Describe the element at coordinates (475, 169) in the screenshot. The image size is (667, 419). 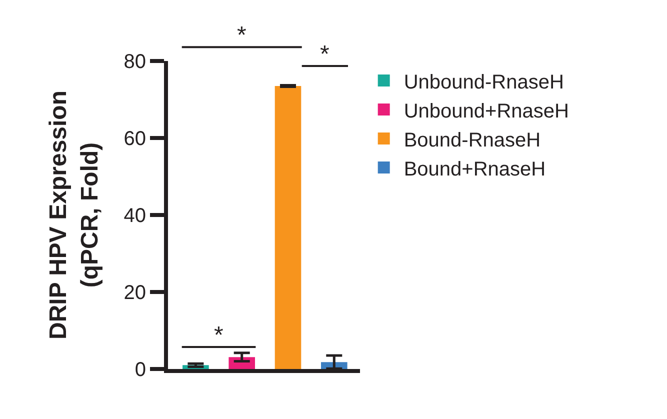
I see `legend-label: Bound+RnaseH` at that location.